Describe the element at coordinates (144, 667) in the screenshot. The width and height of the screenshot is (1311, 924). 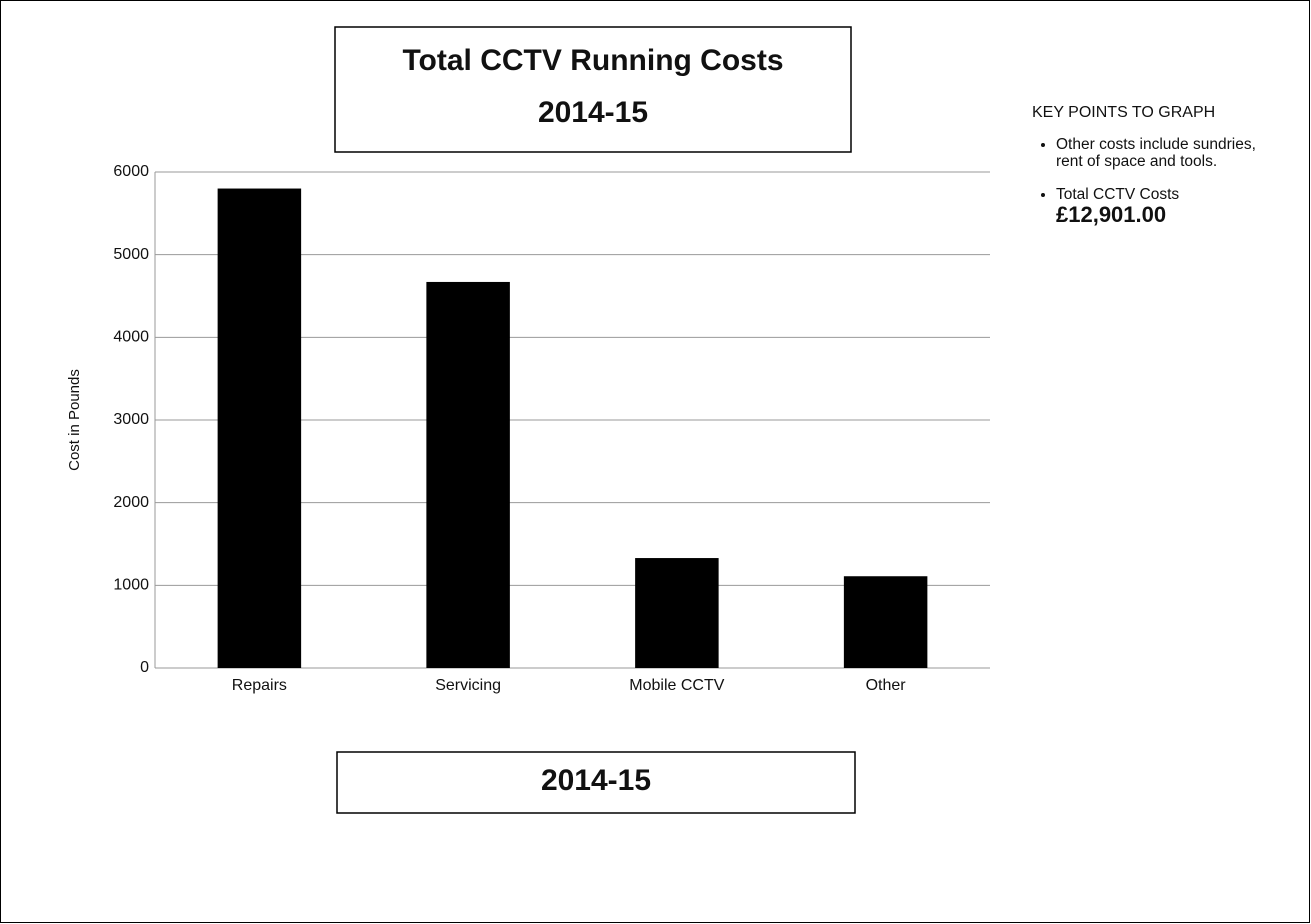
I see `y-tick-label: 0` at that location.